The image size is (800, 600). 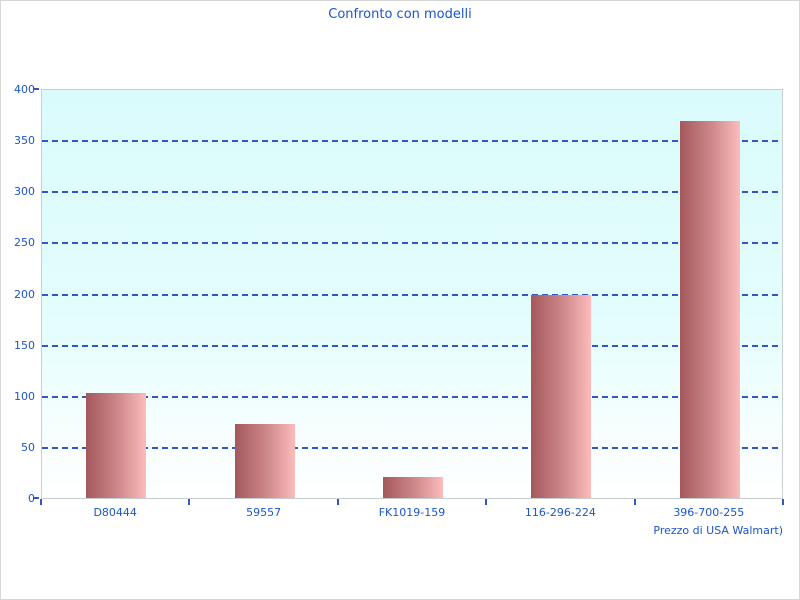 I want to click on chart-title: Confronto con modelli, so click(x=400, y=14).